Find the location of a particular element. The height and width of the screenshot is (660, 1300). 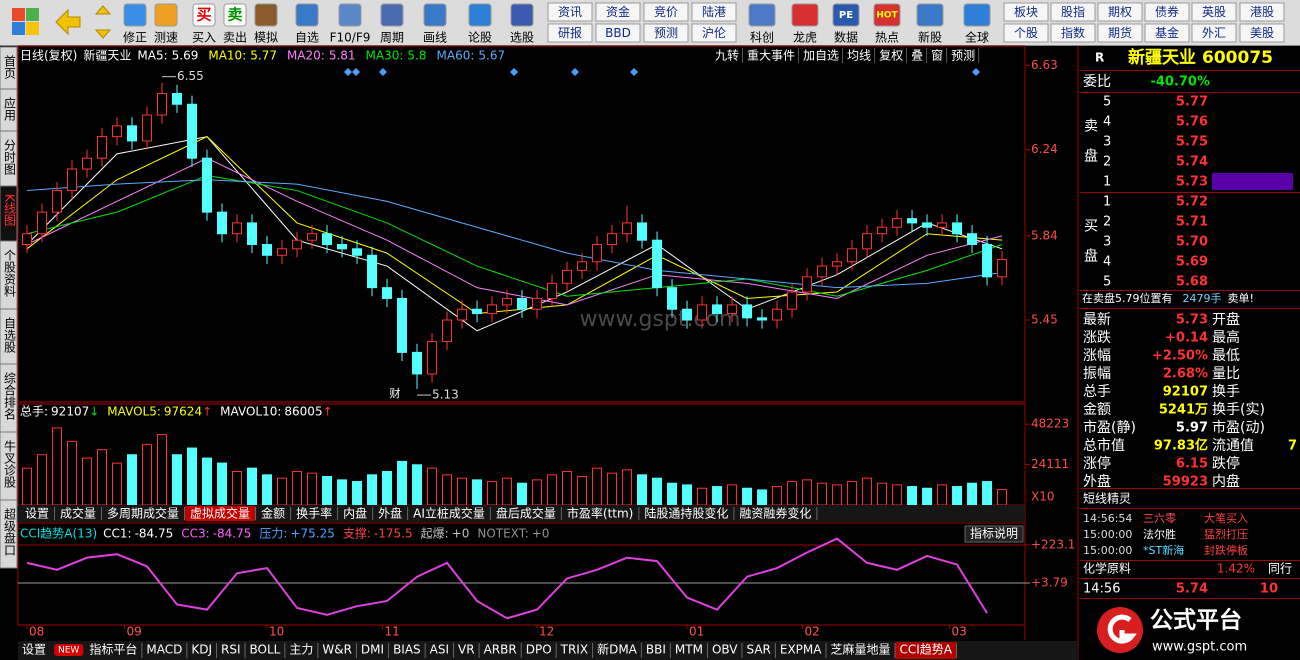

indicator-tab: 成交量 is located at coordinates (78, 513).